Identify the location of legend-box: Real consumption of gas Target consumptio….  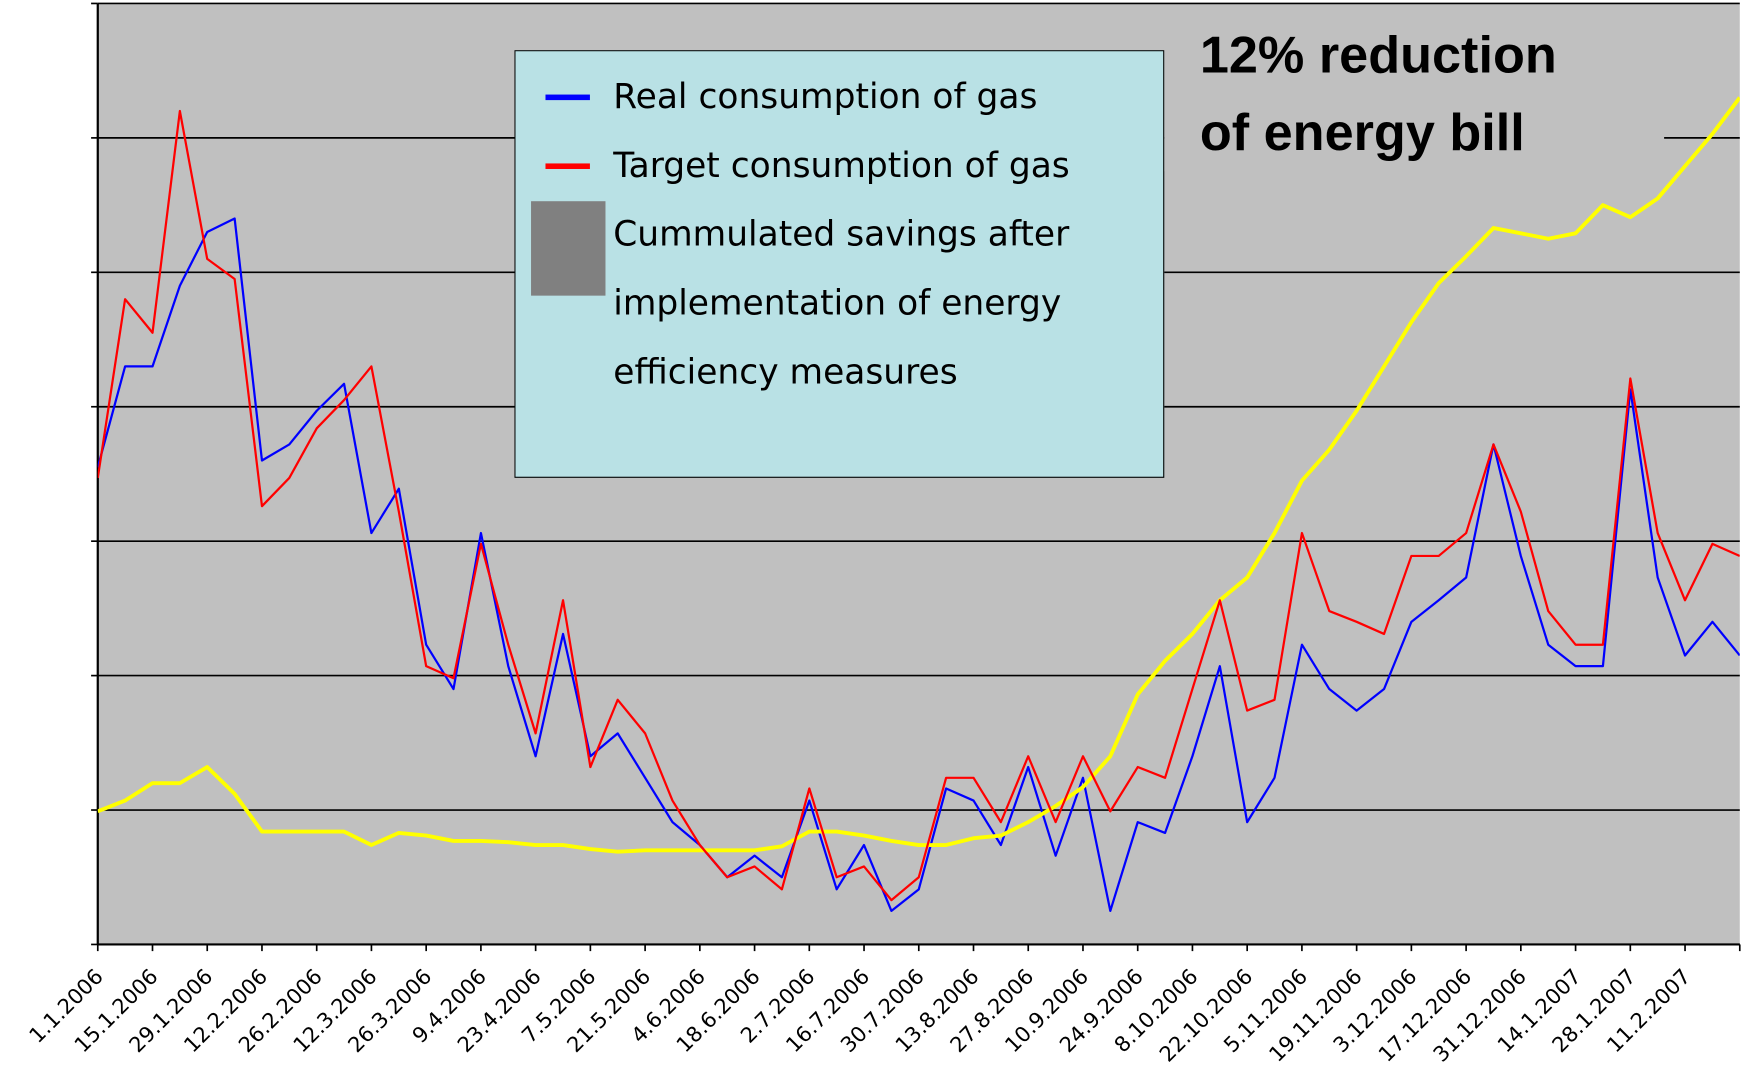
(839, 264).